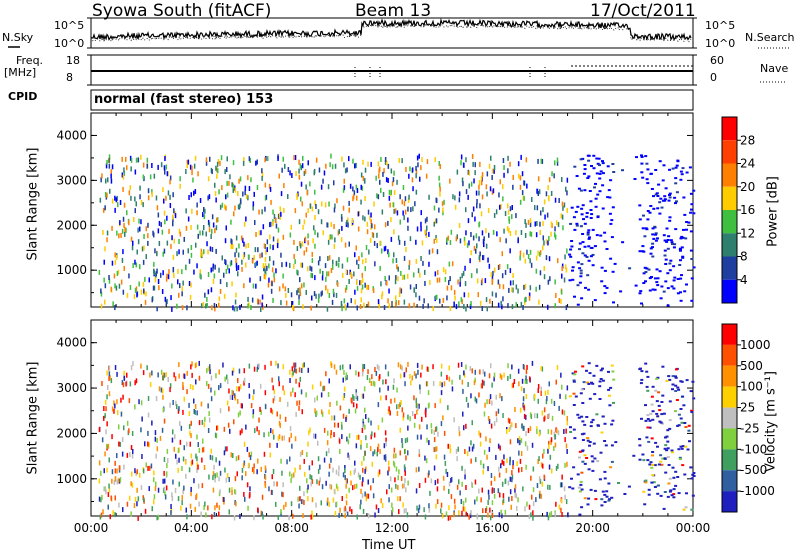  What do you see at coordinates (71, 433) in the screenshot?
I see `velocity-ytick-label-1: 2000` at bounding box center [71, 433].